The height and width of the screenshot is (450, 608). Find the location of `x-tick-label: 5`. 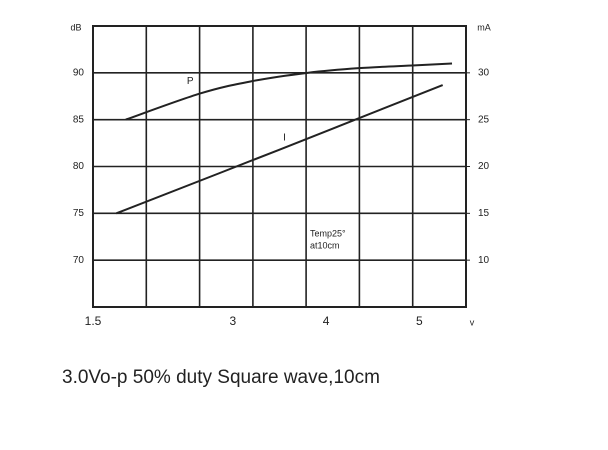

x-tick-label: 5 is located at coordinates (419, 321).